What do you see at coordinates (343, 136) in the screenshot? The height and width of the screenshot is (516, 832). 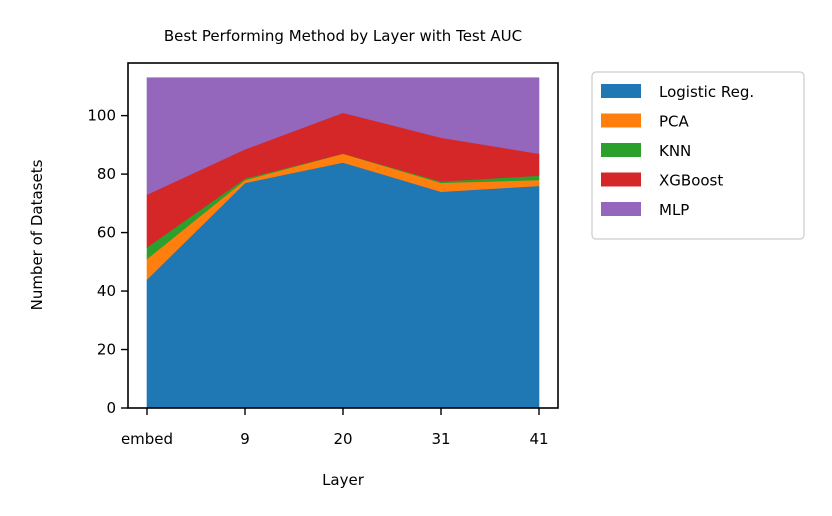 I see `area-mlp` at bounding box center [343, 136].